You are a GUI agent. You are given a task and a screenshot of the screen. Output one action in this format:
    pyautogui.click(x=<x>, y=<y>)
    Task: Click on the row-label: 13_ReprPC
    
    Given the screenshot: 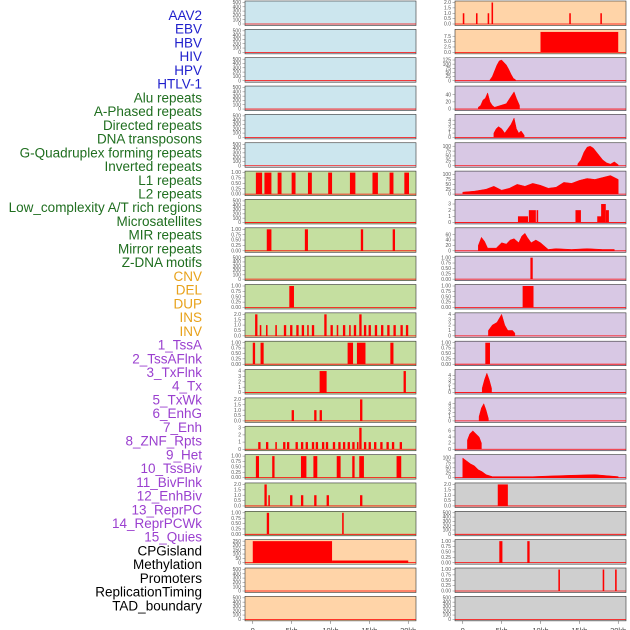 What is the action you would take?
    pyautogui.click(x=166, y=509)
    